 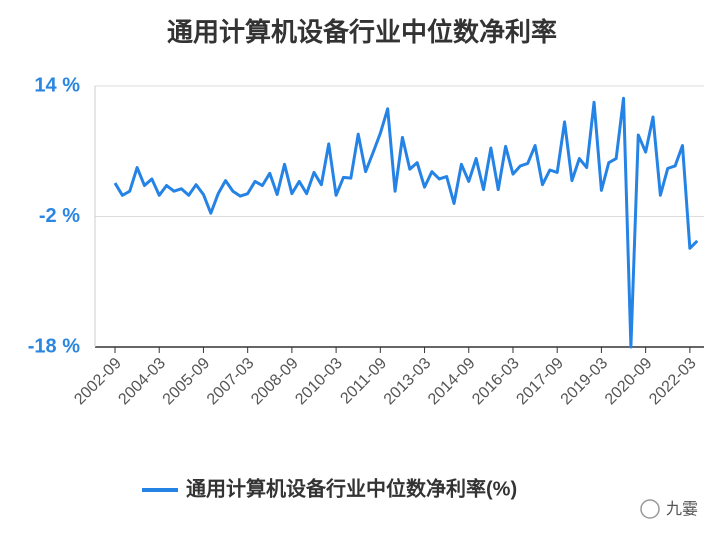 What do you see at coordinates (142, 382) in the screenshot?
I see `x-tick-label: 2004-03` at bounding box center [142, 382].